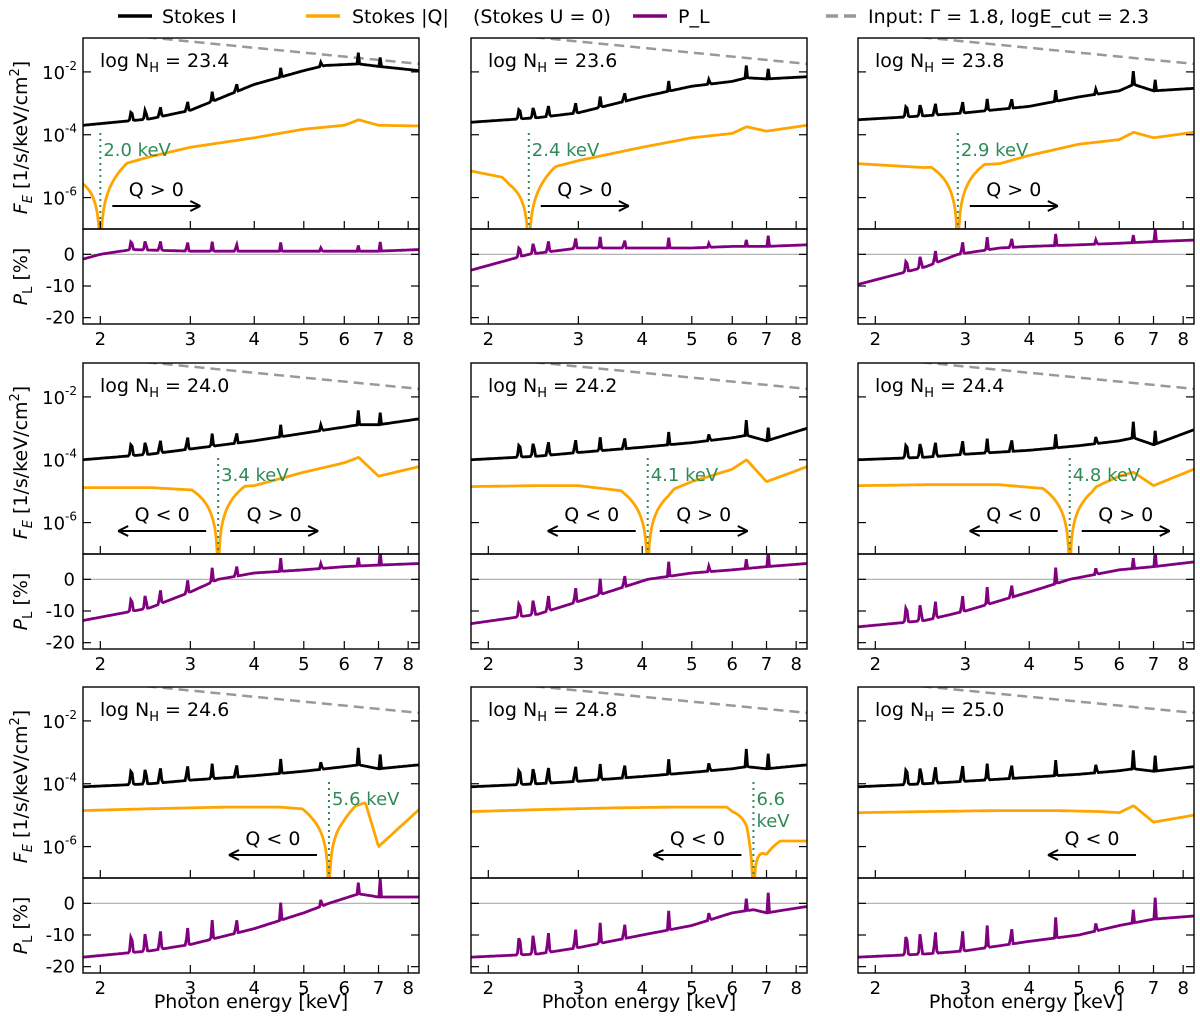 The image size is (1200, 1018). Describe the element at coordinates (773, 821) in the screenshot. I see `zero-energy-label: keV` at that location.